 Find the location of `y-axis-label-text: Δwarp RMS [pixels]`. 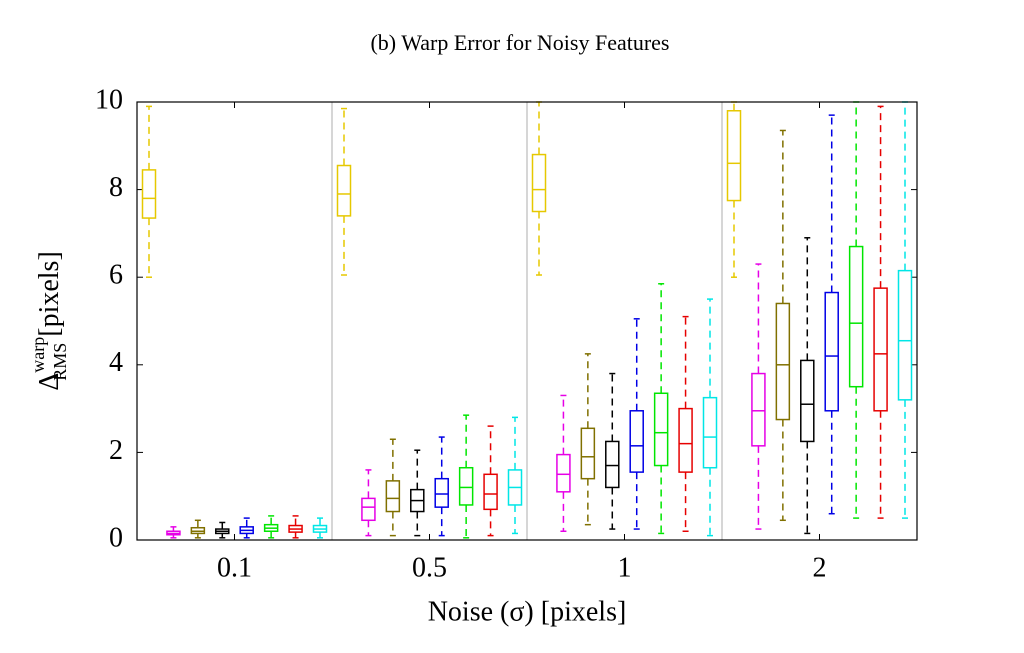

y-axis-label-text: Δwarp RMS [pixels] is located at coordinates (49, 321).